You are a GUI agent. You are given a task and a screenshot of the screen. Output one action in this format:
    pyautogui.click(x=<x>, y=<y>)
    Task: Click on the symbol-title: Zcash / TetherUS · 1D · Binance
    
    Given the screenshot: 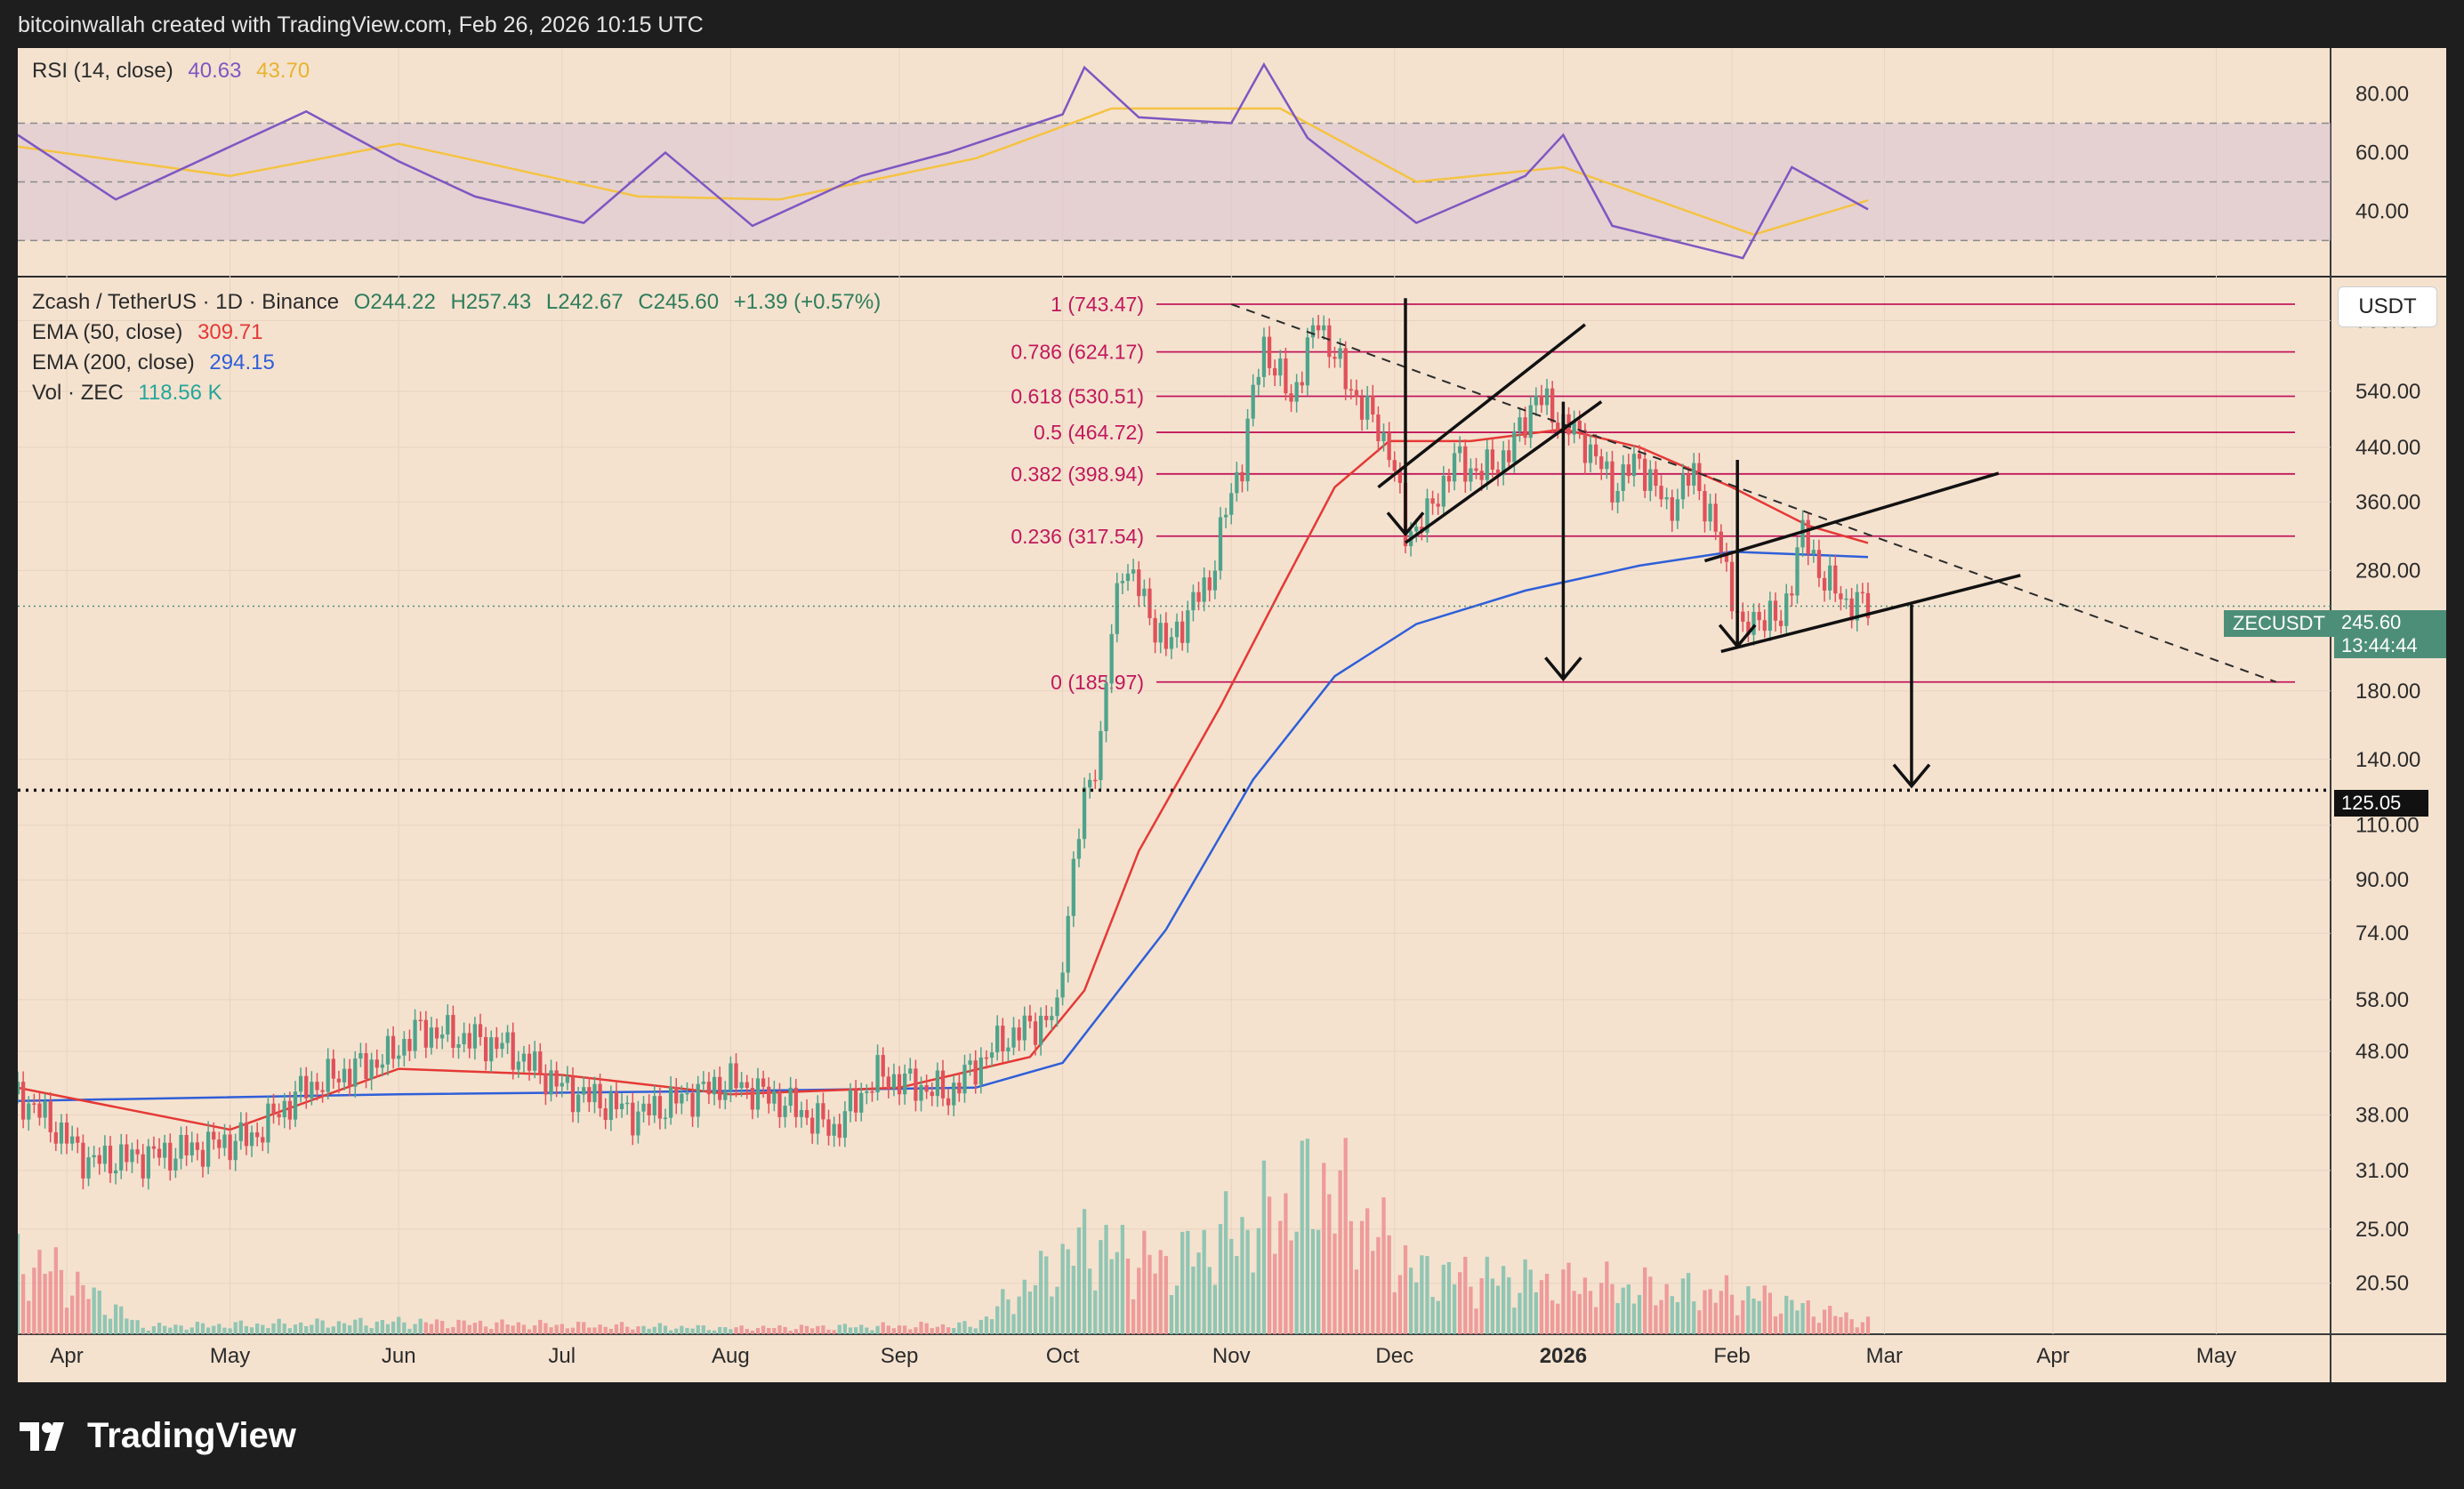 What is the action you would take?
    pyautogui.click(x=186, y=302)
    